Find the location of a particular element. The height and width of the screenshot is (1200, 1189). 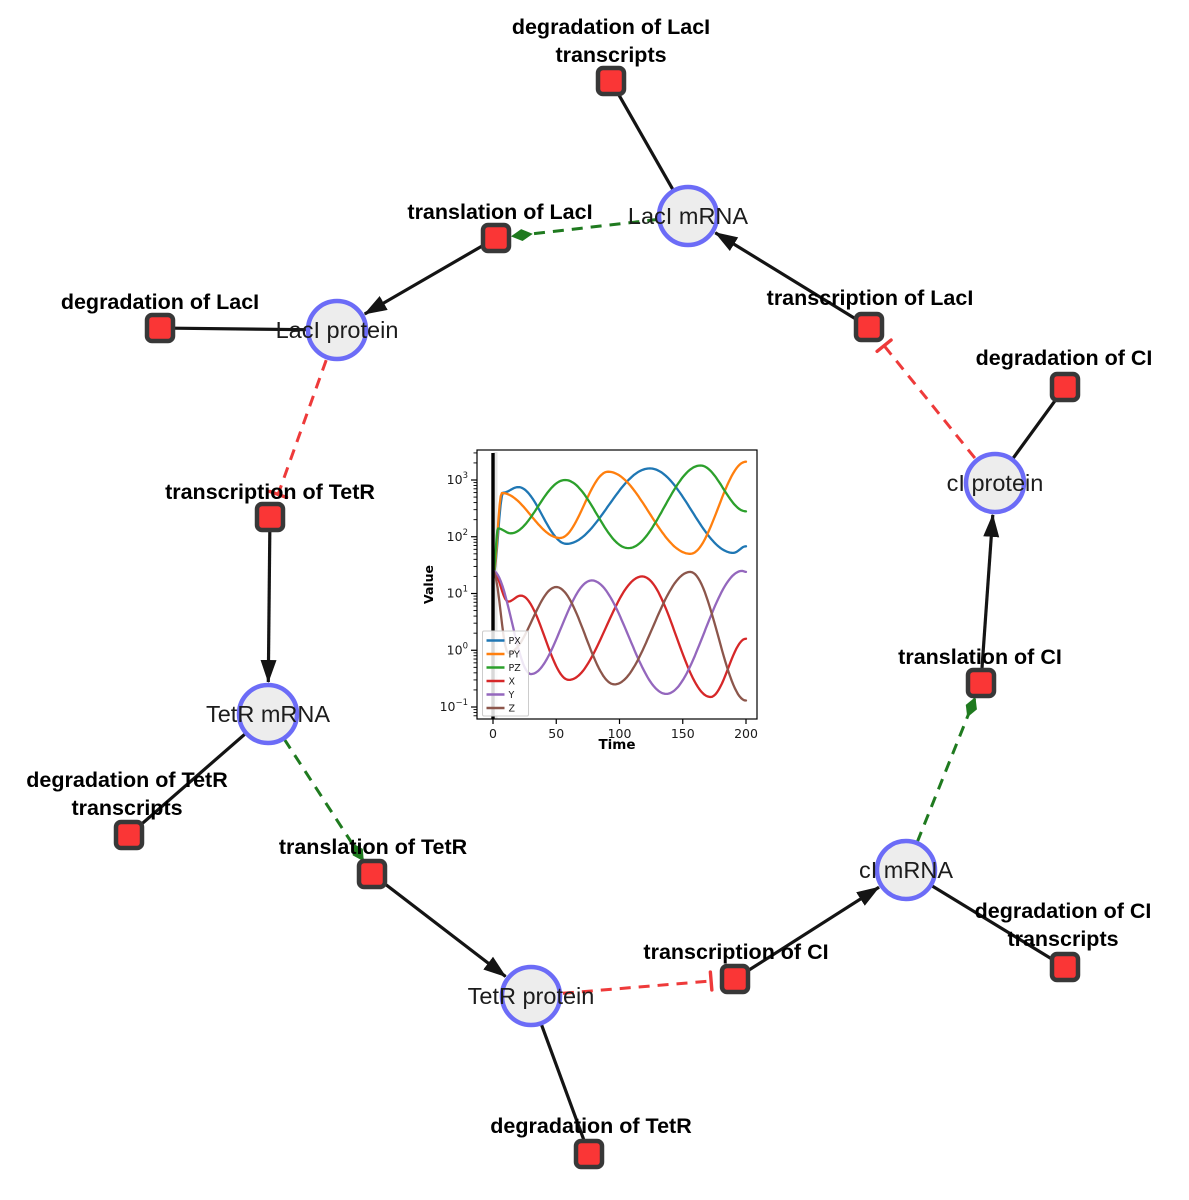

species-node-tetr_mrna is located at coordinates (268, 714).